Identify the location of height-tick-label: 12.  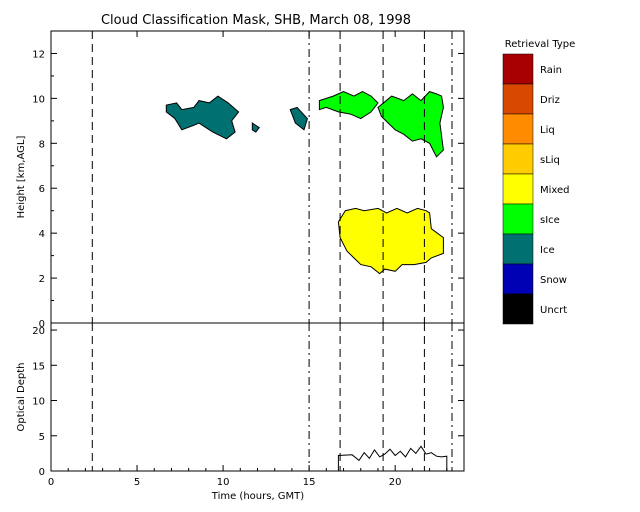
(38, 54).